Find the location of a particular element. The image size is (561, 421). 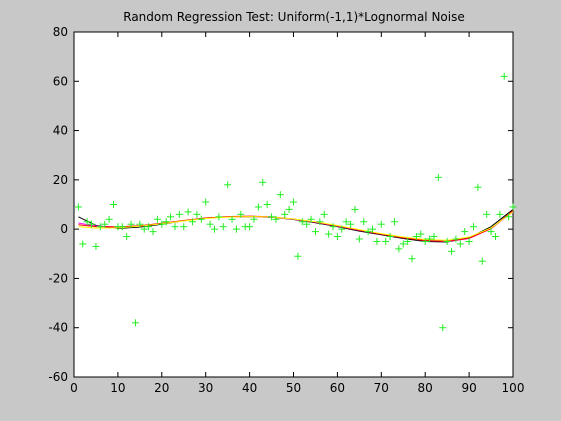

x-tick-label: 20 is located at coordinates (161, 388).